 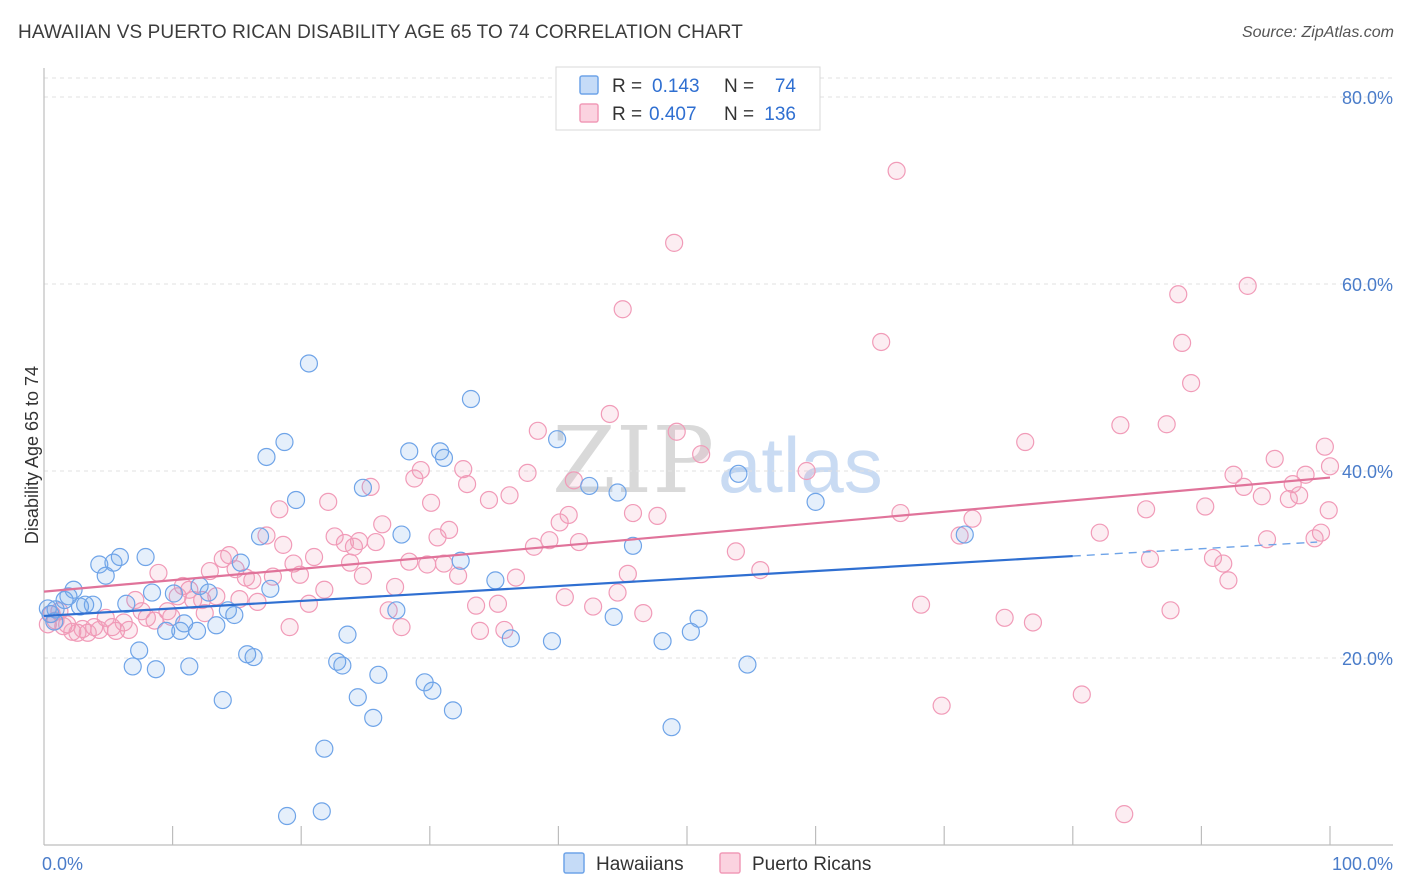 I want to click on legend-n-label-2: N =, so click(x=739, y=114).